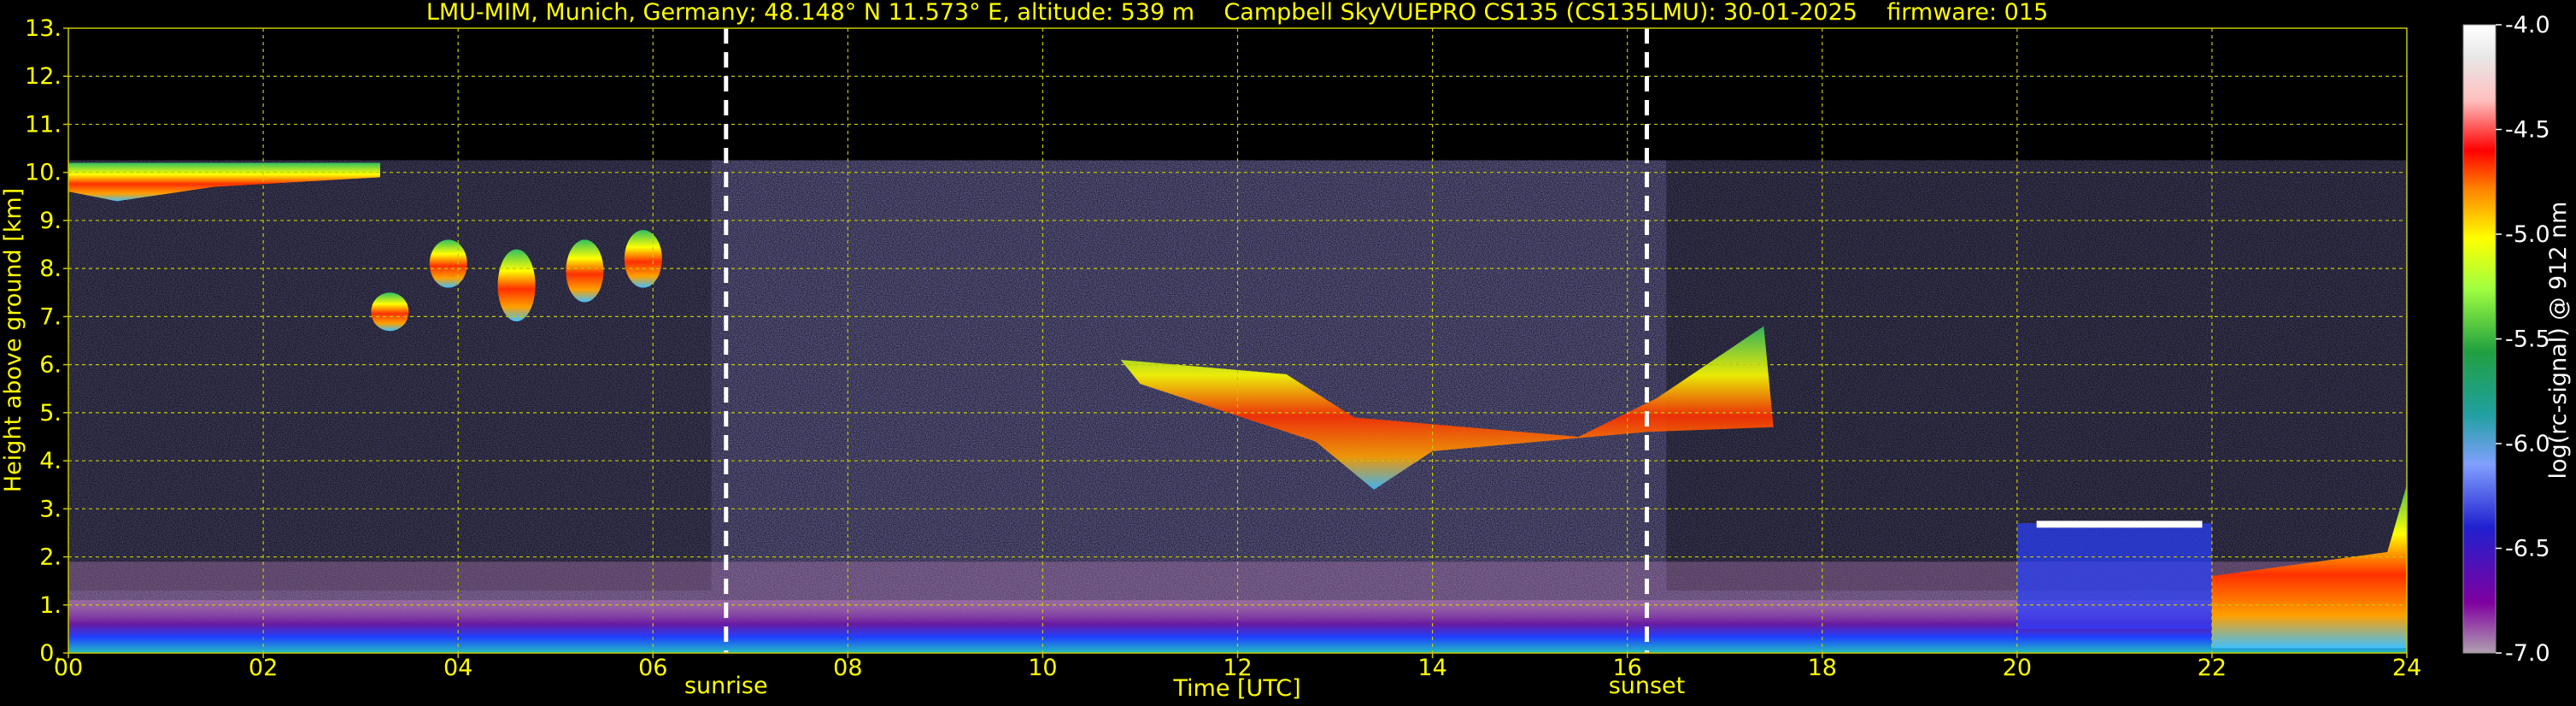 The image size is (2576, 706). What do you see at coordinates (2017, 668) in the screenshot?
I see `x-tick-label: 20` at bounding box center [2017, 668].